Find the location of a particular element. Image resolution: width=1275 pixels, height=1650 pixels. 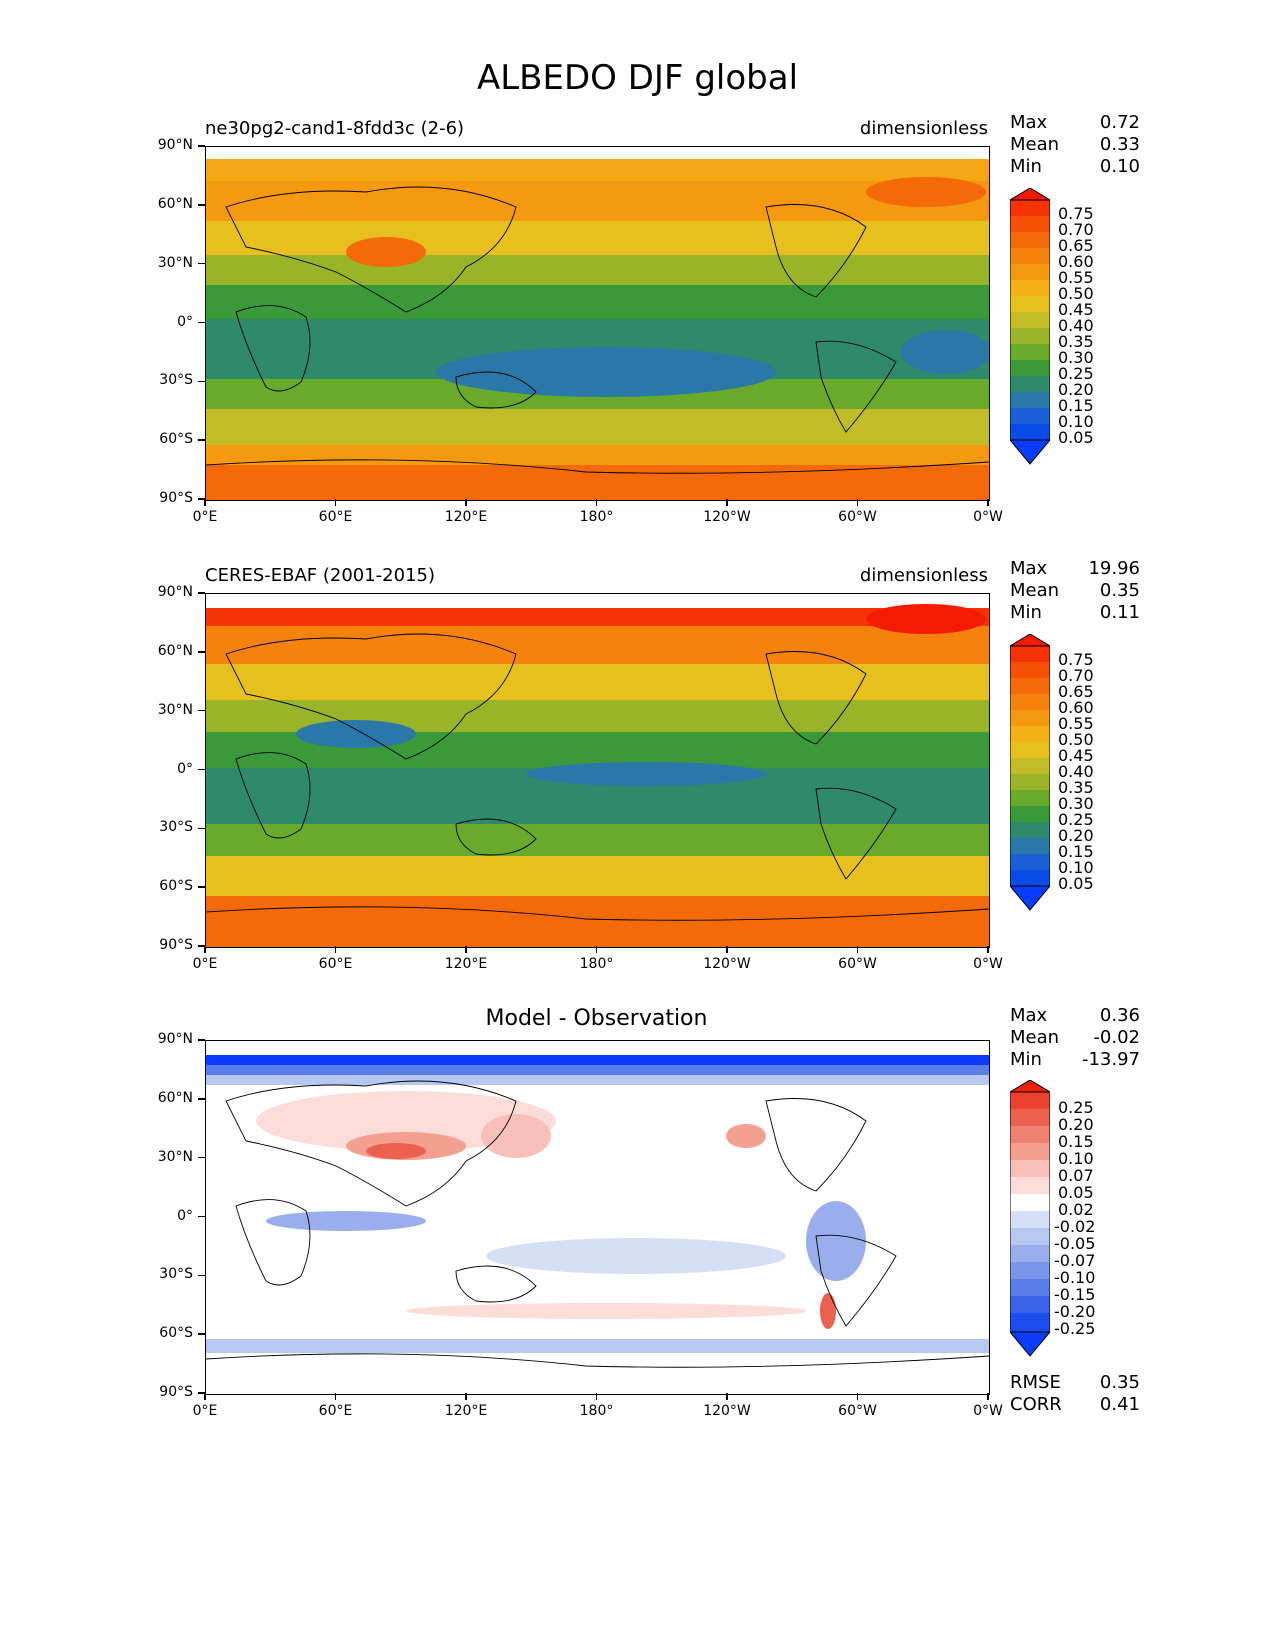

colorbar-label: 0.55 is located at coordinates (1076, 723).